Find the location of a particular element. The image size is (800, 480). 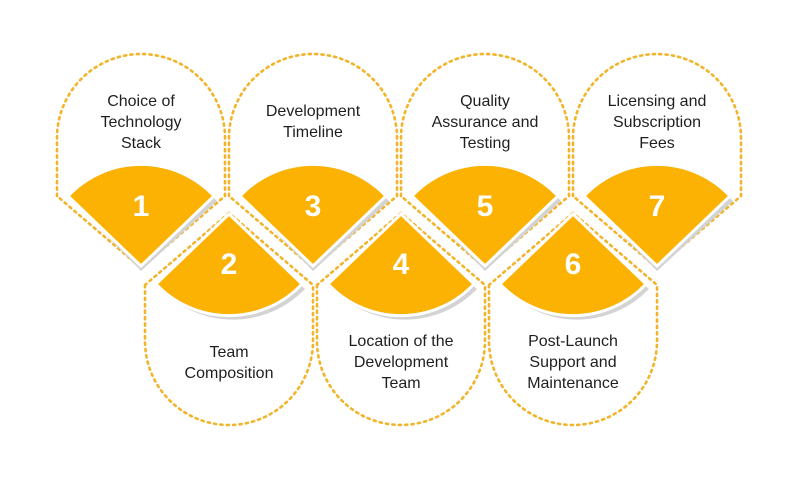

step-4-label-line-2: Development is located at coordinates (401, 362).